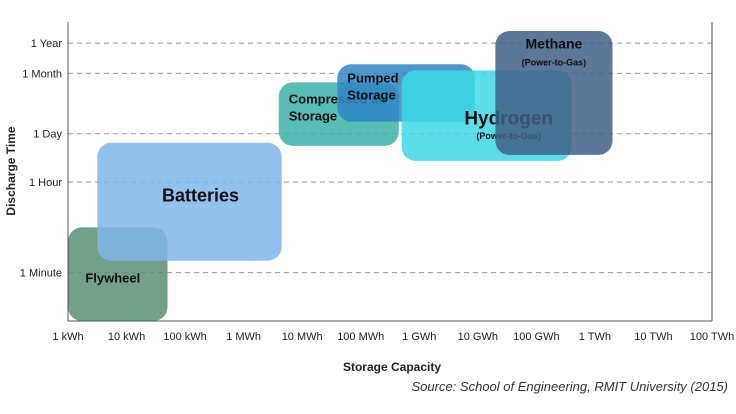 Image resolution: width=736 pixels, height=414 pixels. Describe the element at coordinates (302, 337) in the screenshot. I see `x-tick-label: 10 MWh` at that location.